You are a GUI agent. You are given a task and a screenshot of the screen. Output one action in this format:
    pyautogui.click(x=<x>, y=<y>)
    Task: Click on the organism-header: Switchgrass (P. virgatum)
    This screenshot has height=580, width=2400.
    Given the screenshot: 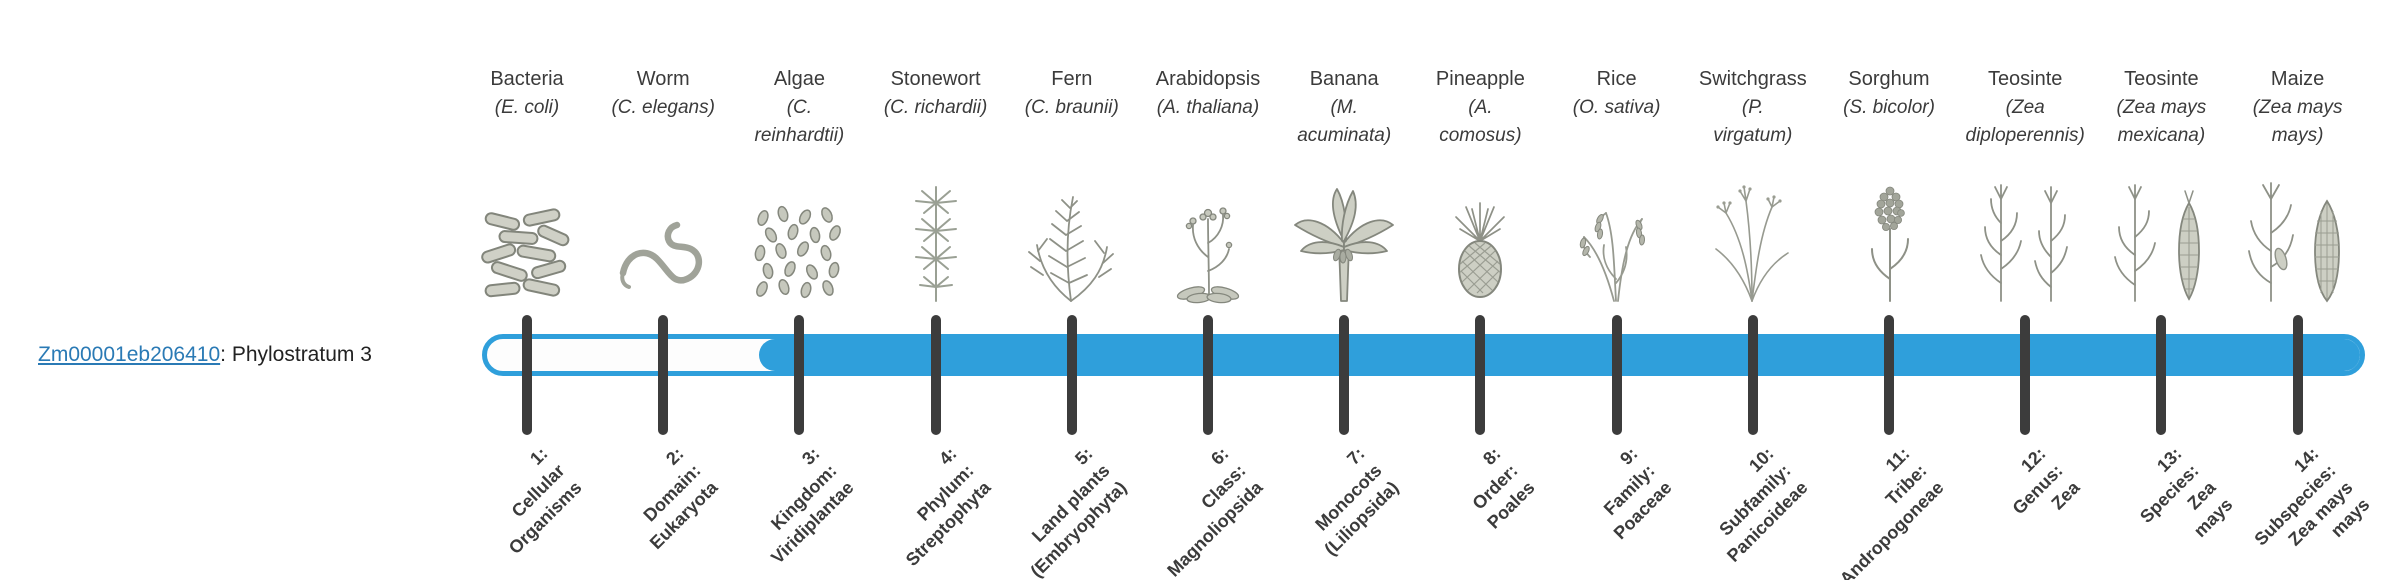 What is the action you would take?
    pyautogui.click(x=1753, y=107)
    